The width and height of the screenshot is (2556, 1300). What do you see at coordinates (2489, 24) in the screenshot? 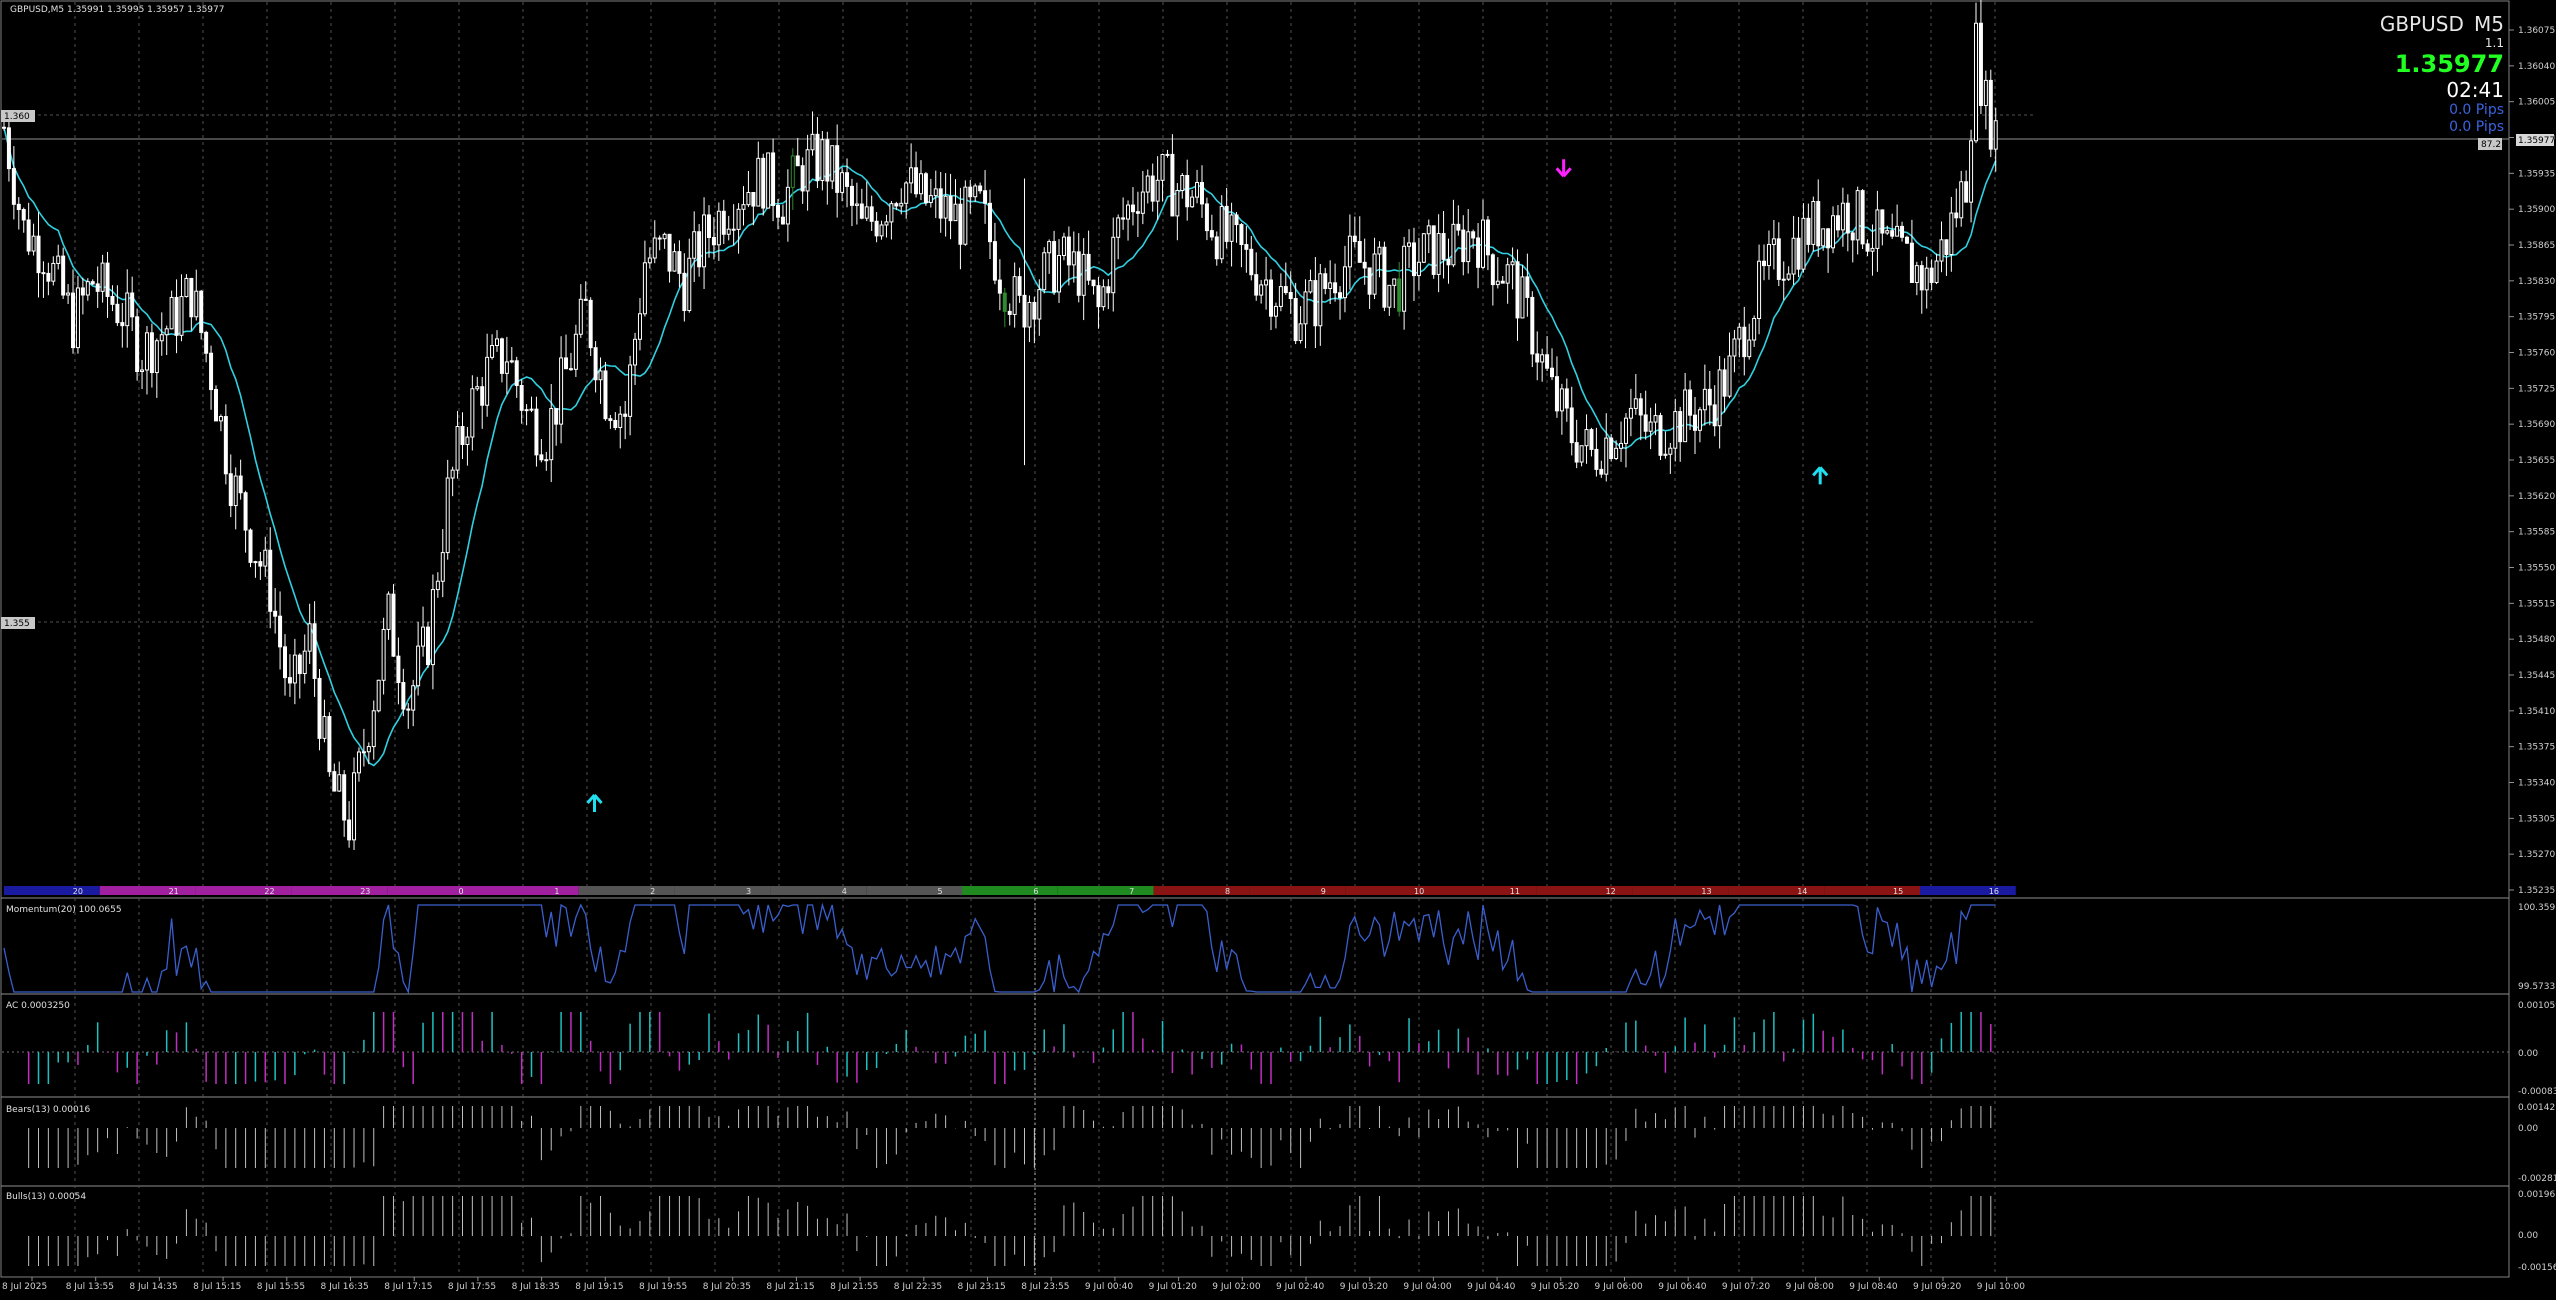
I see `info-timeframe: M5` at bounding box center [2489, 24].